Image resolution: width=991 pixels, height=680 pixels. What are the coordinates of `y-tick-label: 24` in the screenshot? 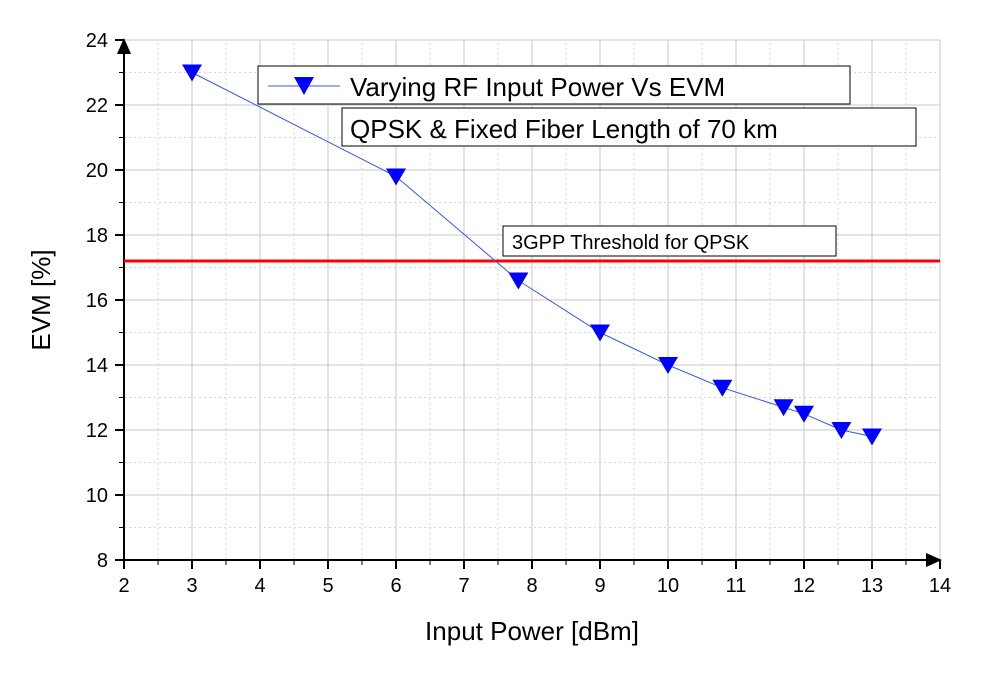 It's located at (97, 41).